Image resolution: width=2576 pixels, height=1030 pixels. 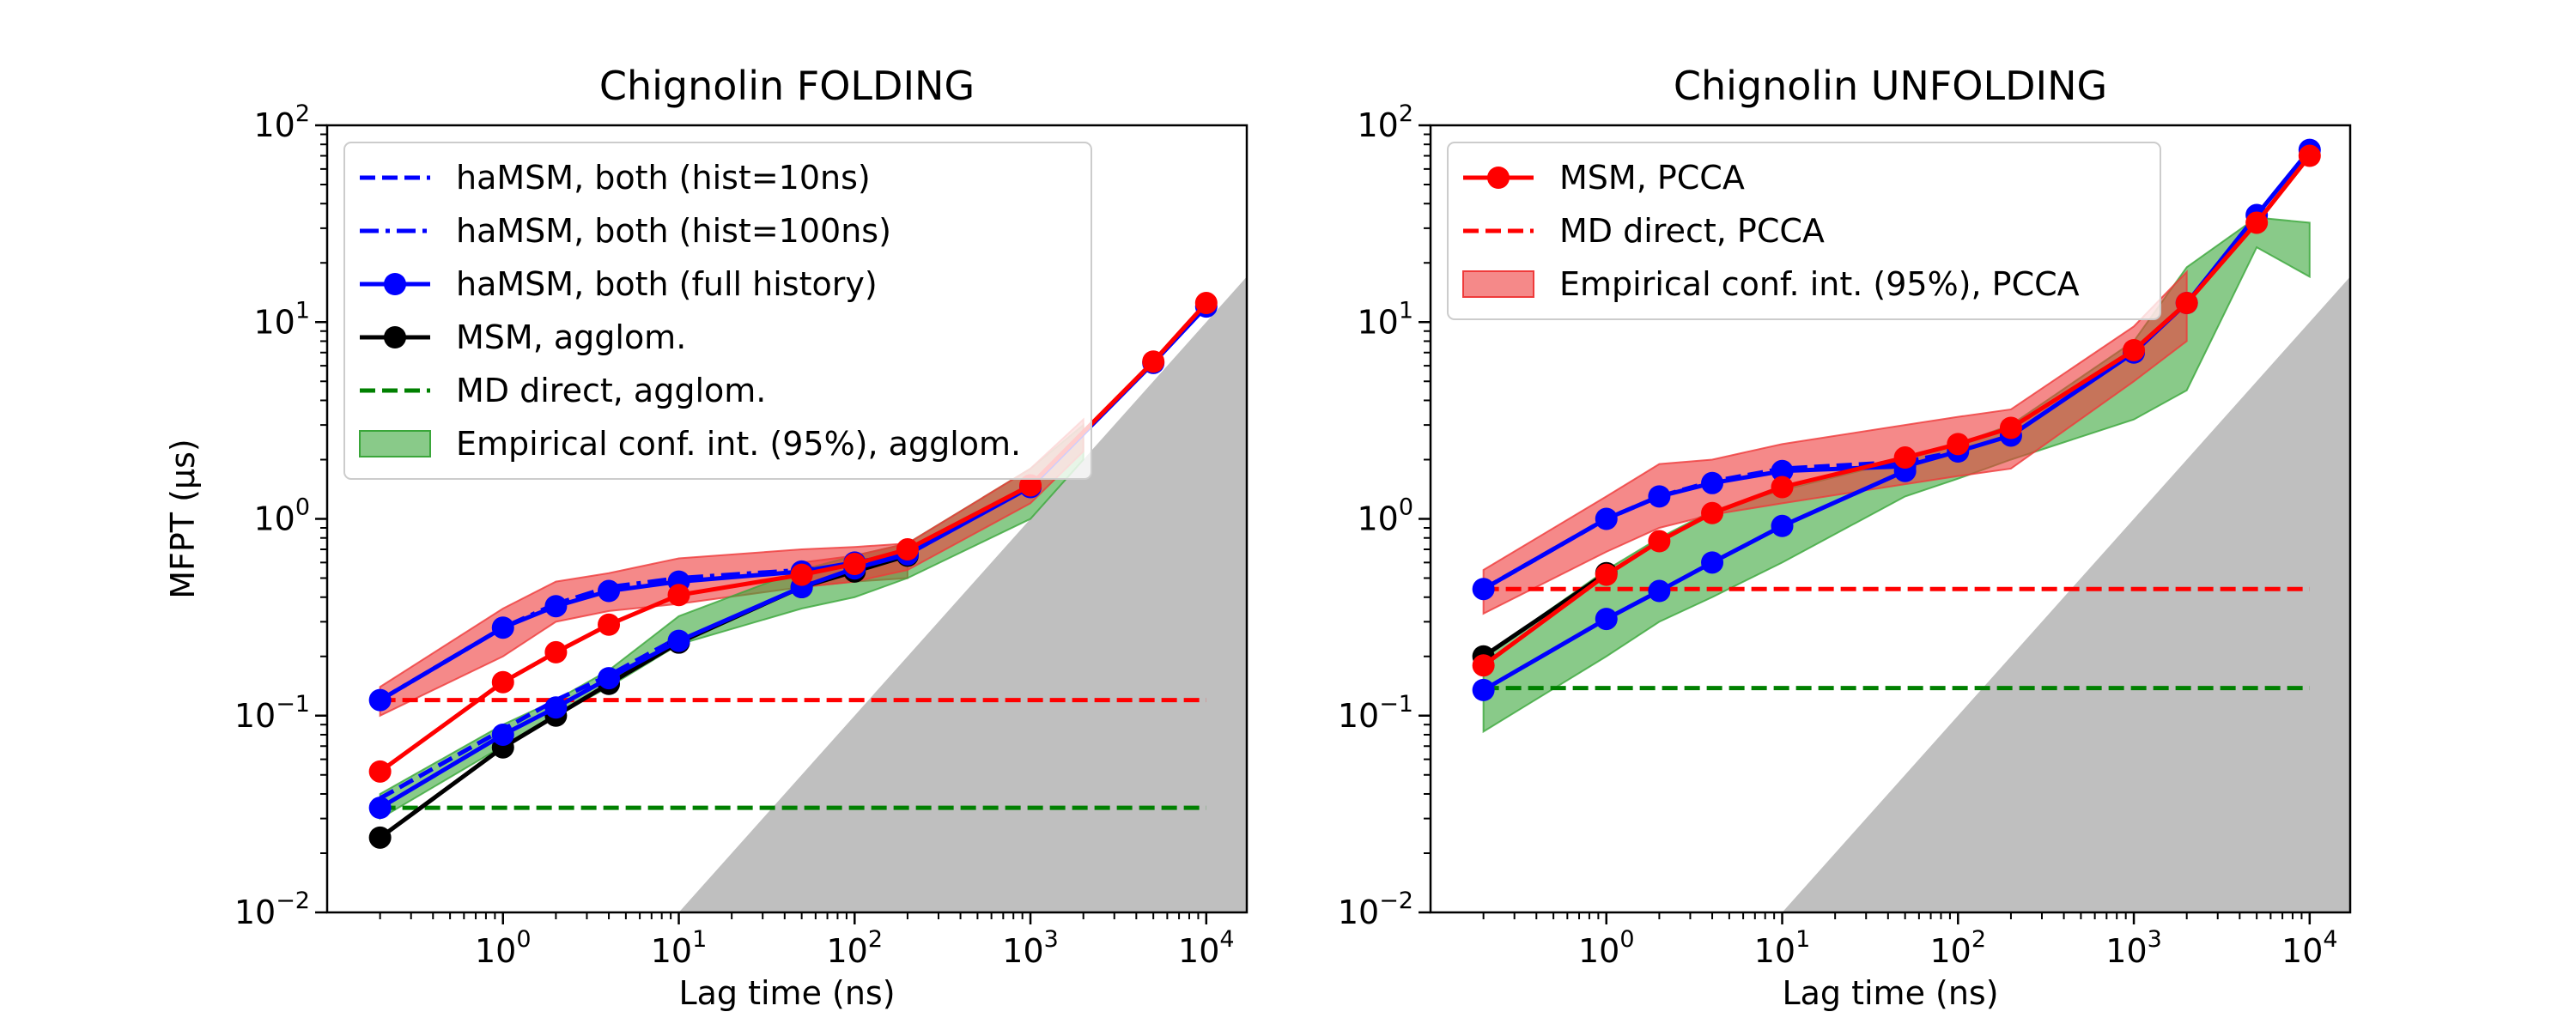 I want to click on y-tick-label: 10⁰, so click(x=281, y=516).